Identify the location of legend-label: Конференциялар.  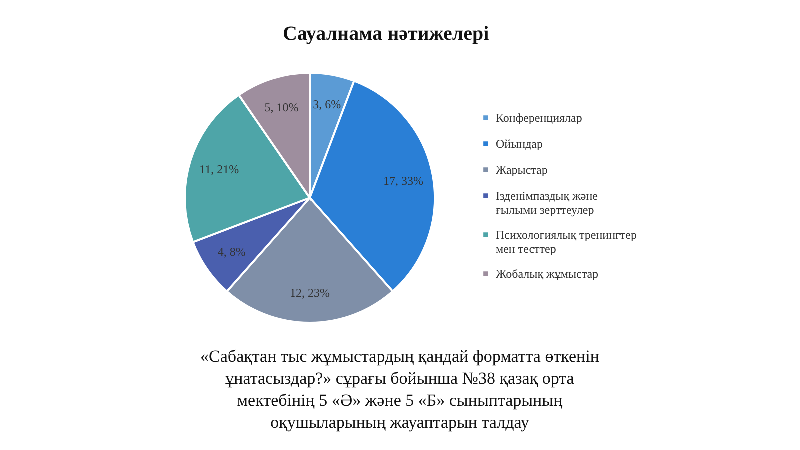
(539, 118).